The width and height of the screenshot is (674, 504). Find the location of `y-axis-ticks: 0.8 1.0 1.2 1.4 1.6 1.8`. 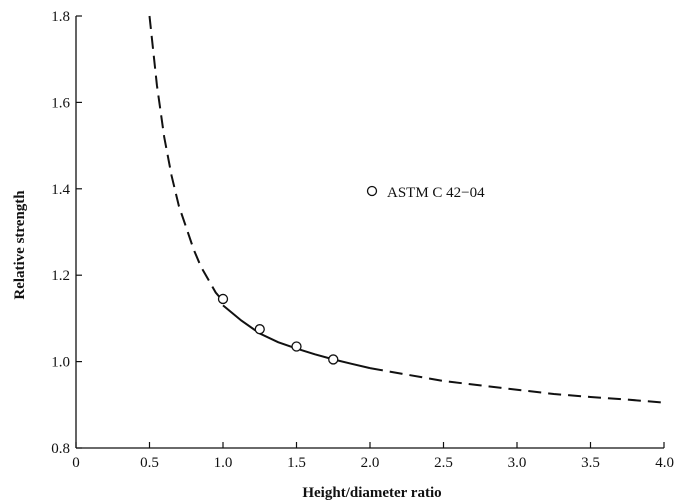

y-axis-ticks: 0.8 1.0 1.2 1.4 1.6 1.8 is located at coordinates (66, 233).